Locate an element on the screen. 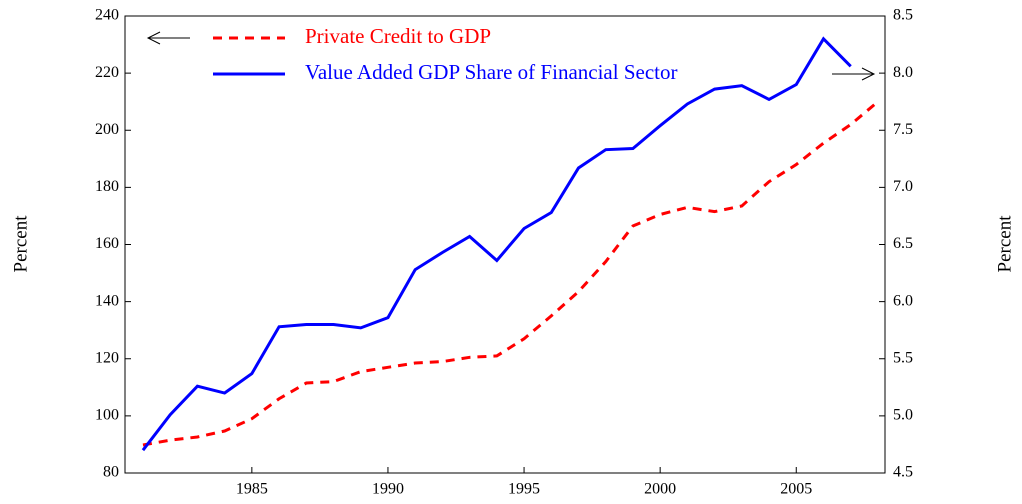 Image resolution: width=1022 pixels, height=504 pixels. y-tick-label: 100 is located at coordinates (107, 415).